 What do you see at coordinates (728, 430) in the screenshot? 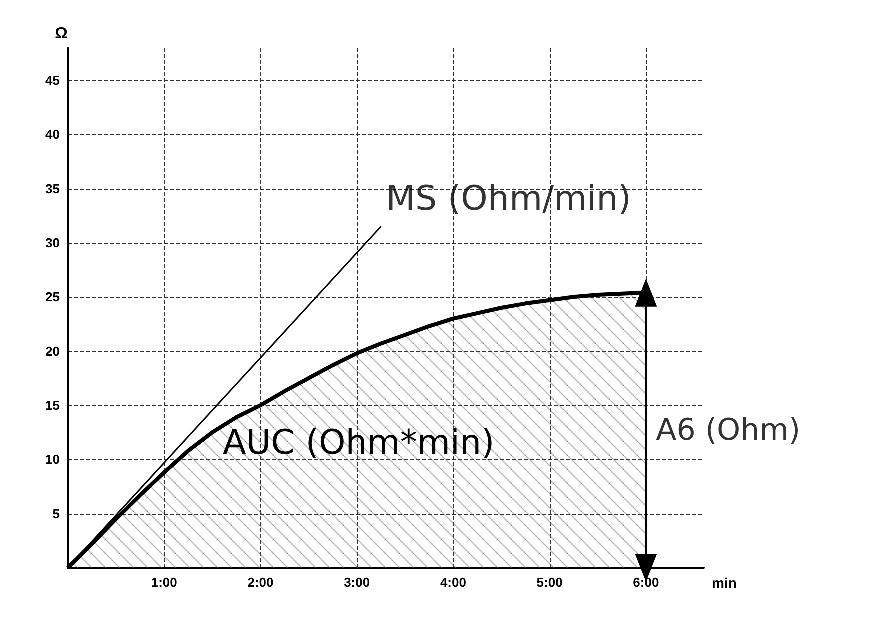
I see `annotation: A6 (Ohm)` at bounding box center [728, 430].